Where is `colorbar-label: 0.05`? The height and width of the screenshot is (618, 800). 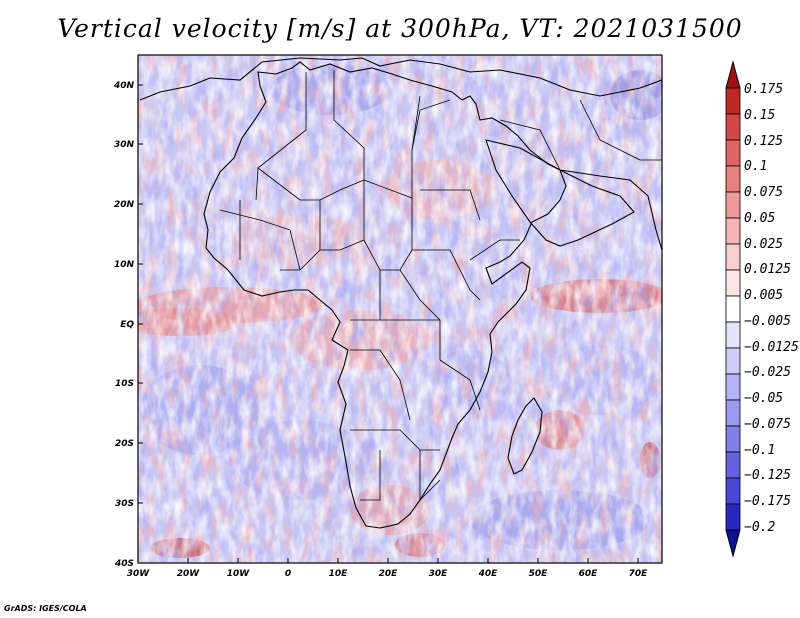 colorbar-label: 0.05 is located at coordinates (759, 218).